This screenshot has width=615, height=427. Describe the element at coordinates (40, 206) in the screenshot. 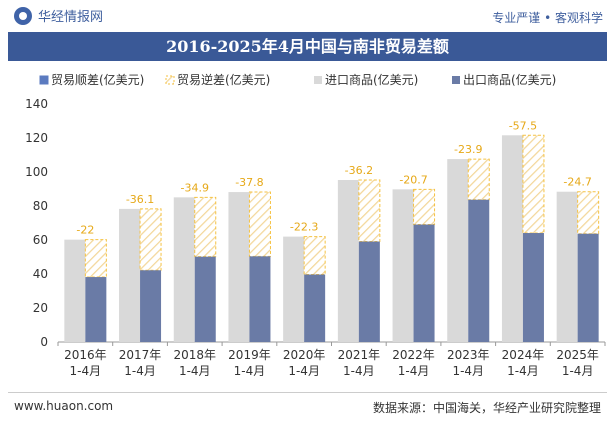

I see `y-tick-label: 80` at that location.